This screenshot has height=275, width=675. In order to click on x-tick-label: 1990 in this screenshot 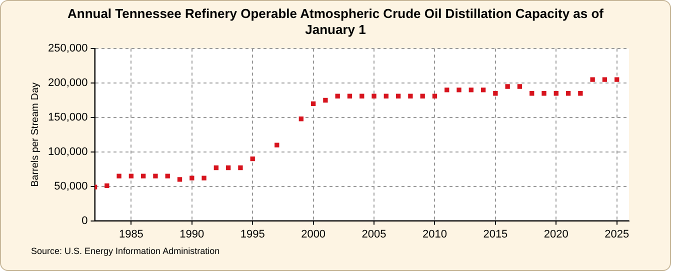, I will do `click(192, 234)`.